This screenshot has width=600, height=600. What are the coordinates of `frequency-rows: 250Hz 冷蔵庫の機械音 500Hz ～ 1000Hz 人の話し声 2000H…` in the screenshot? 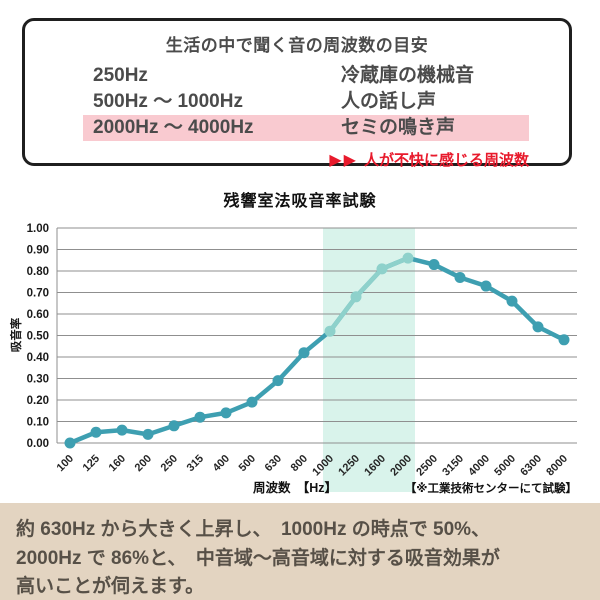 It's located at (306, 102).